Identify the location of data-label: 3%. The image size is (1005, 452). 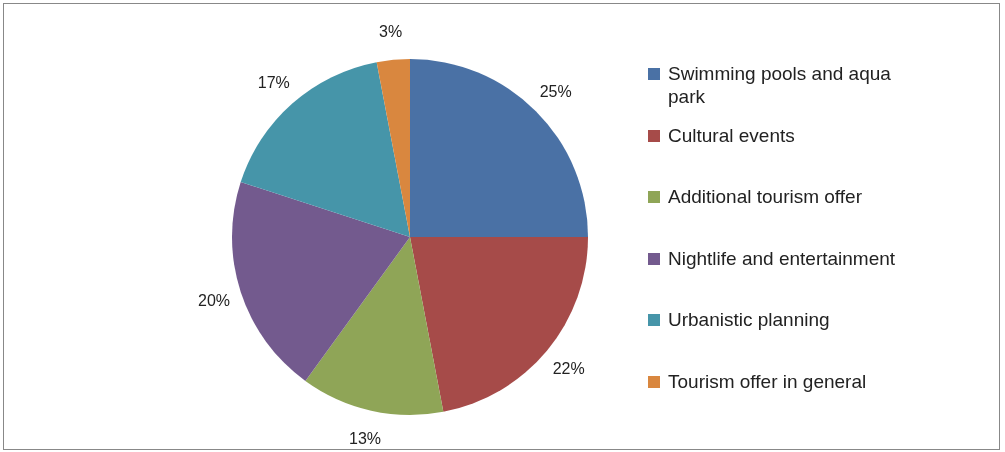
(391, 32).